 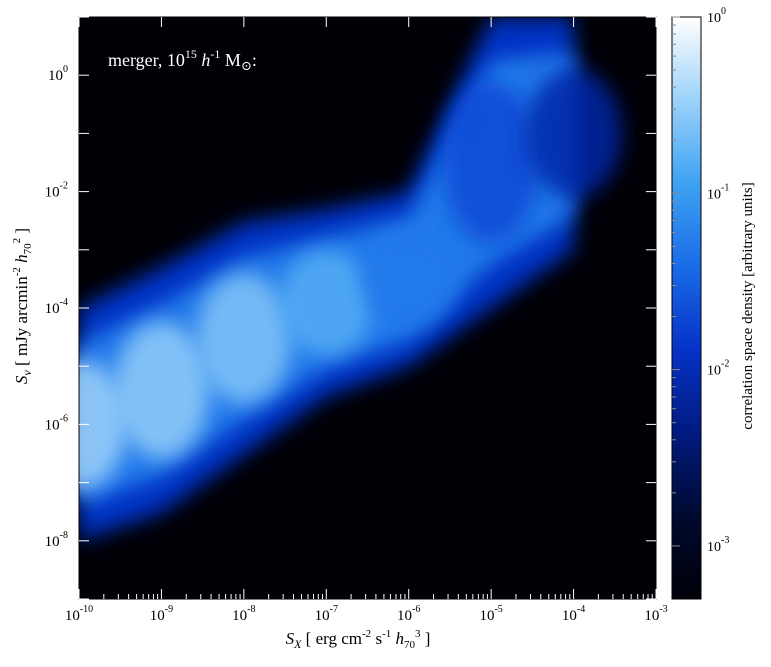 I want to click on colorbar, so click(x=686, y=308).